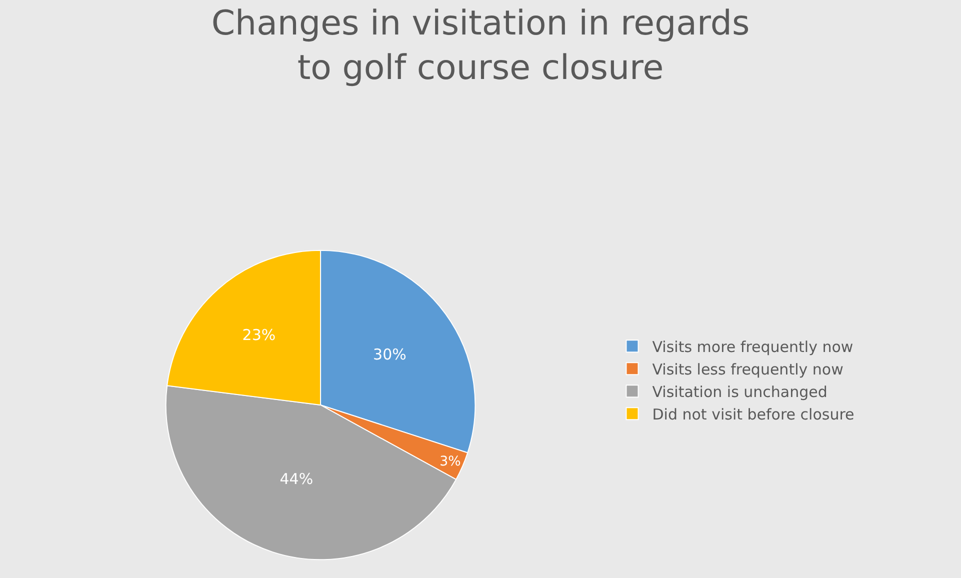  I want to click on legend-label: Visits more frequently now, so click(753, 347).